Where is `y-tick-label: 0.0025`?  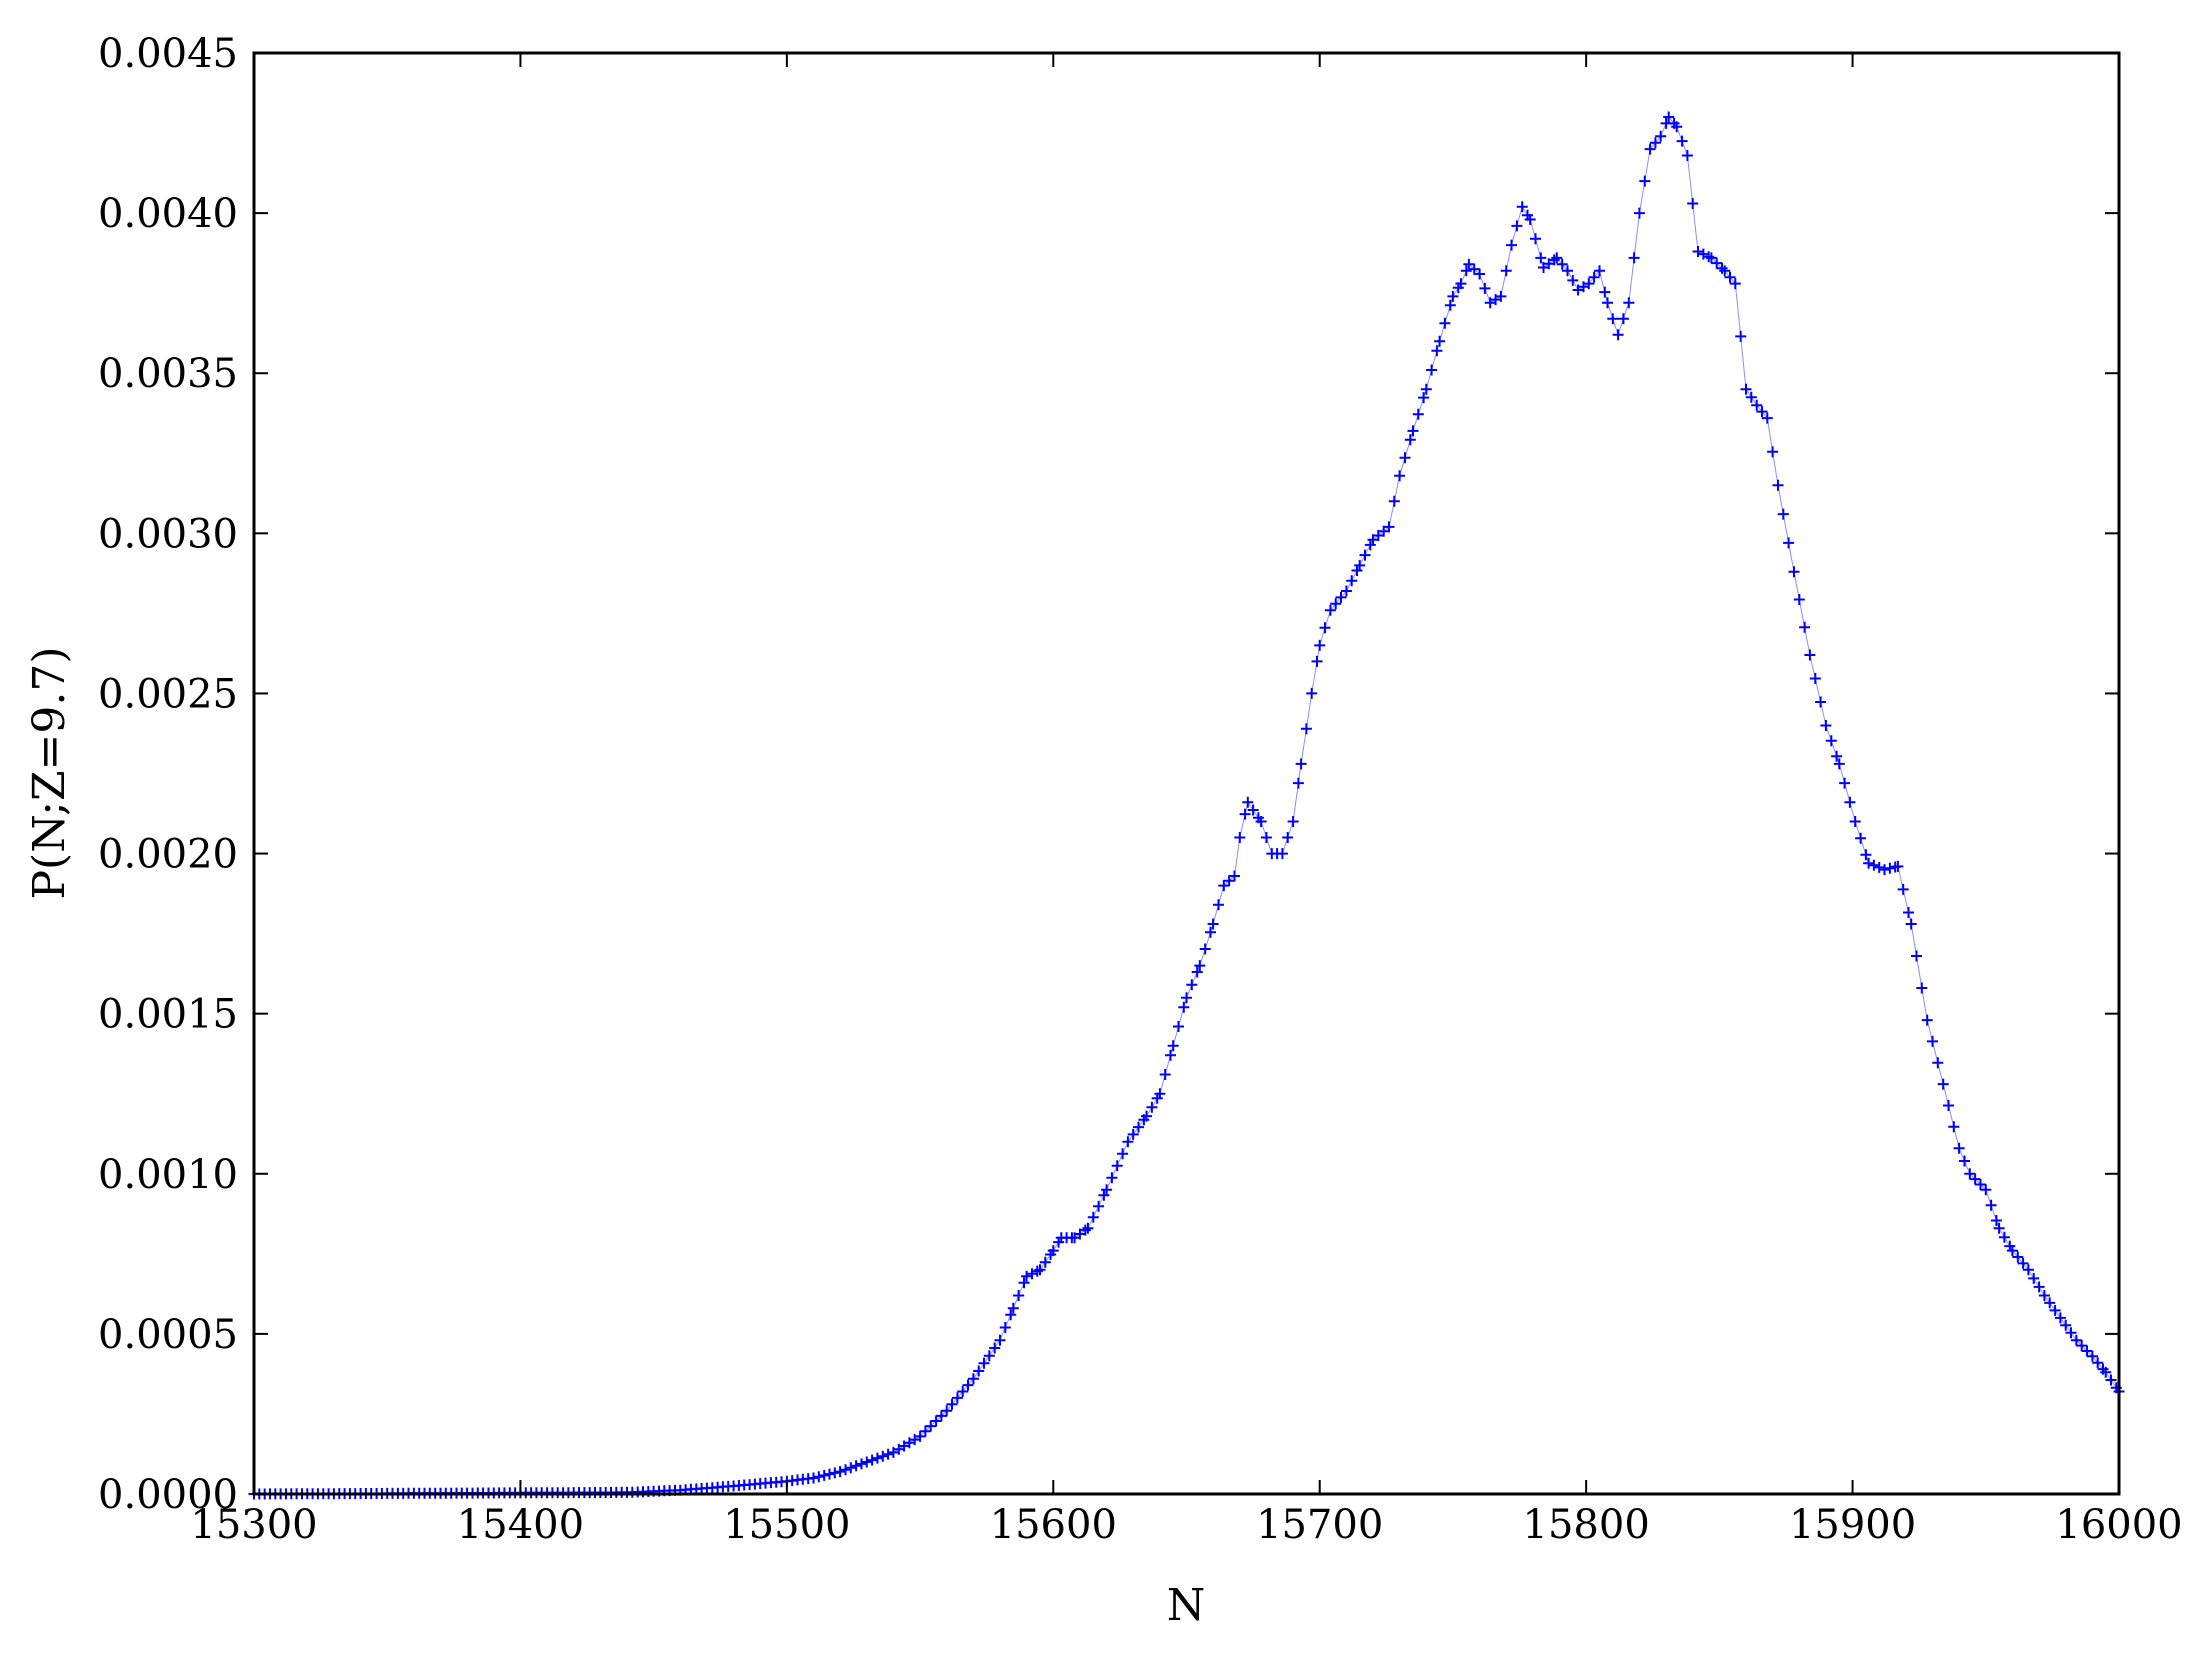
y-tick-label: 0.0025 is located at coordinates (168, 694).